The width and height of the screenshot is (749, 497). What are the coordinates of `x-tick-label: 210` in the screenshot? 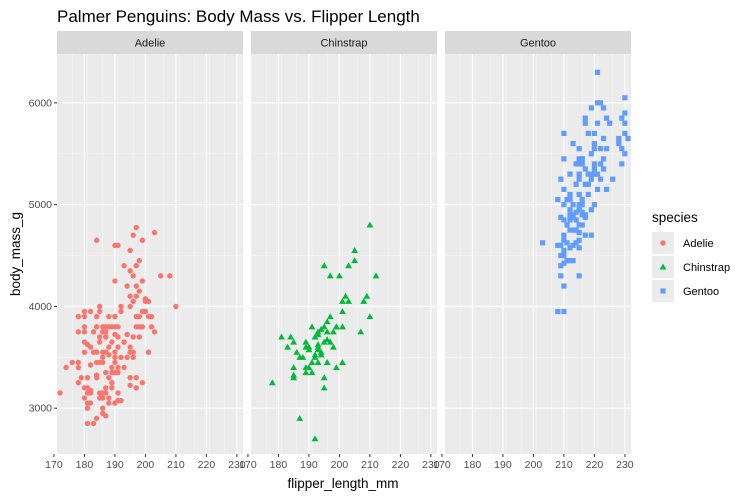 It's located at (176, 465).